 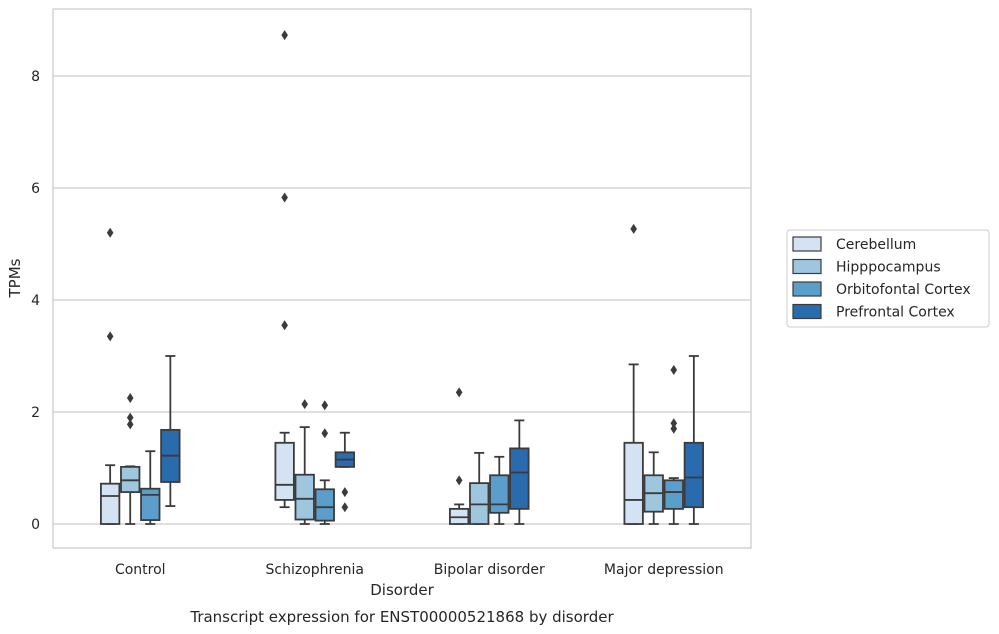 I want to click on x-tick-label: Control, so click(x=140, y=570).